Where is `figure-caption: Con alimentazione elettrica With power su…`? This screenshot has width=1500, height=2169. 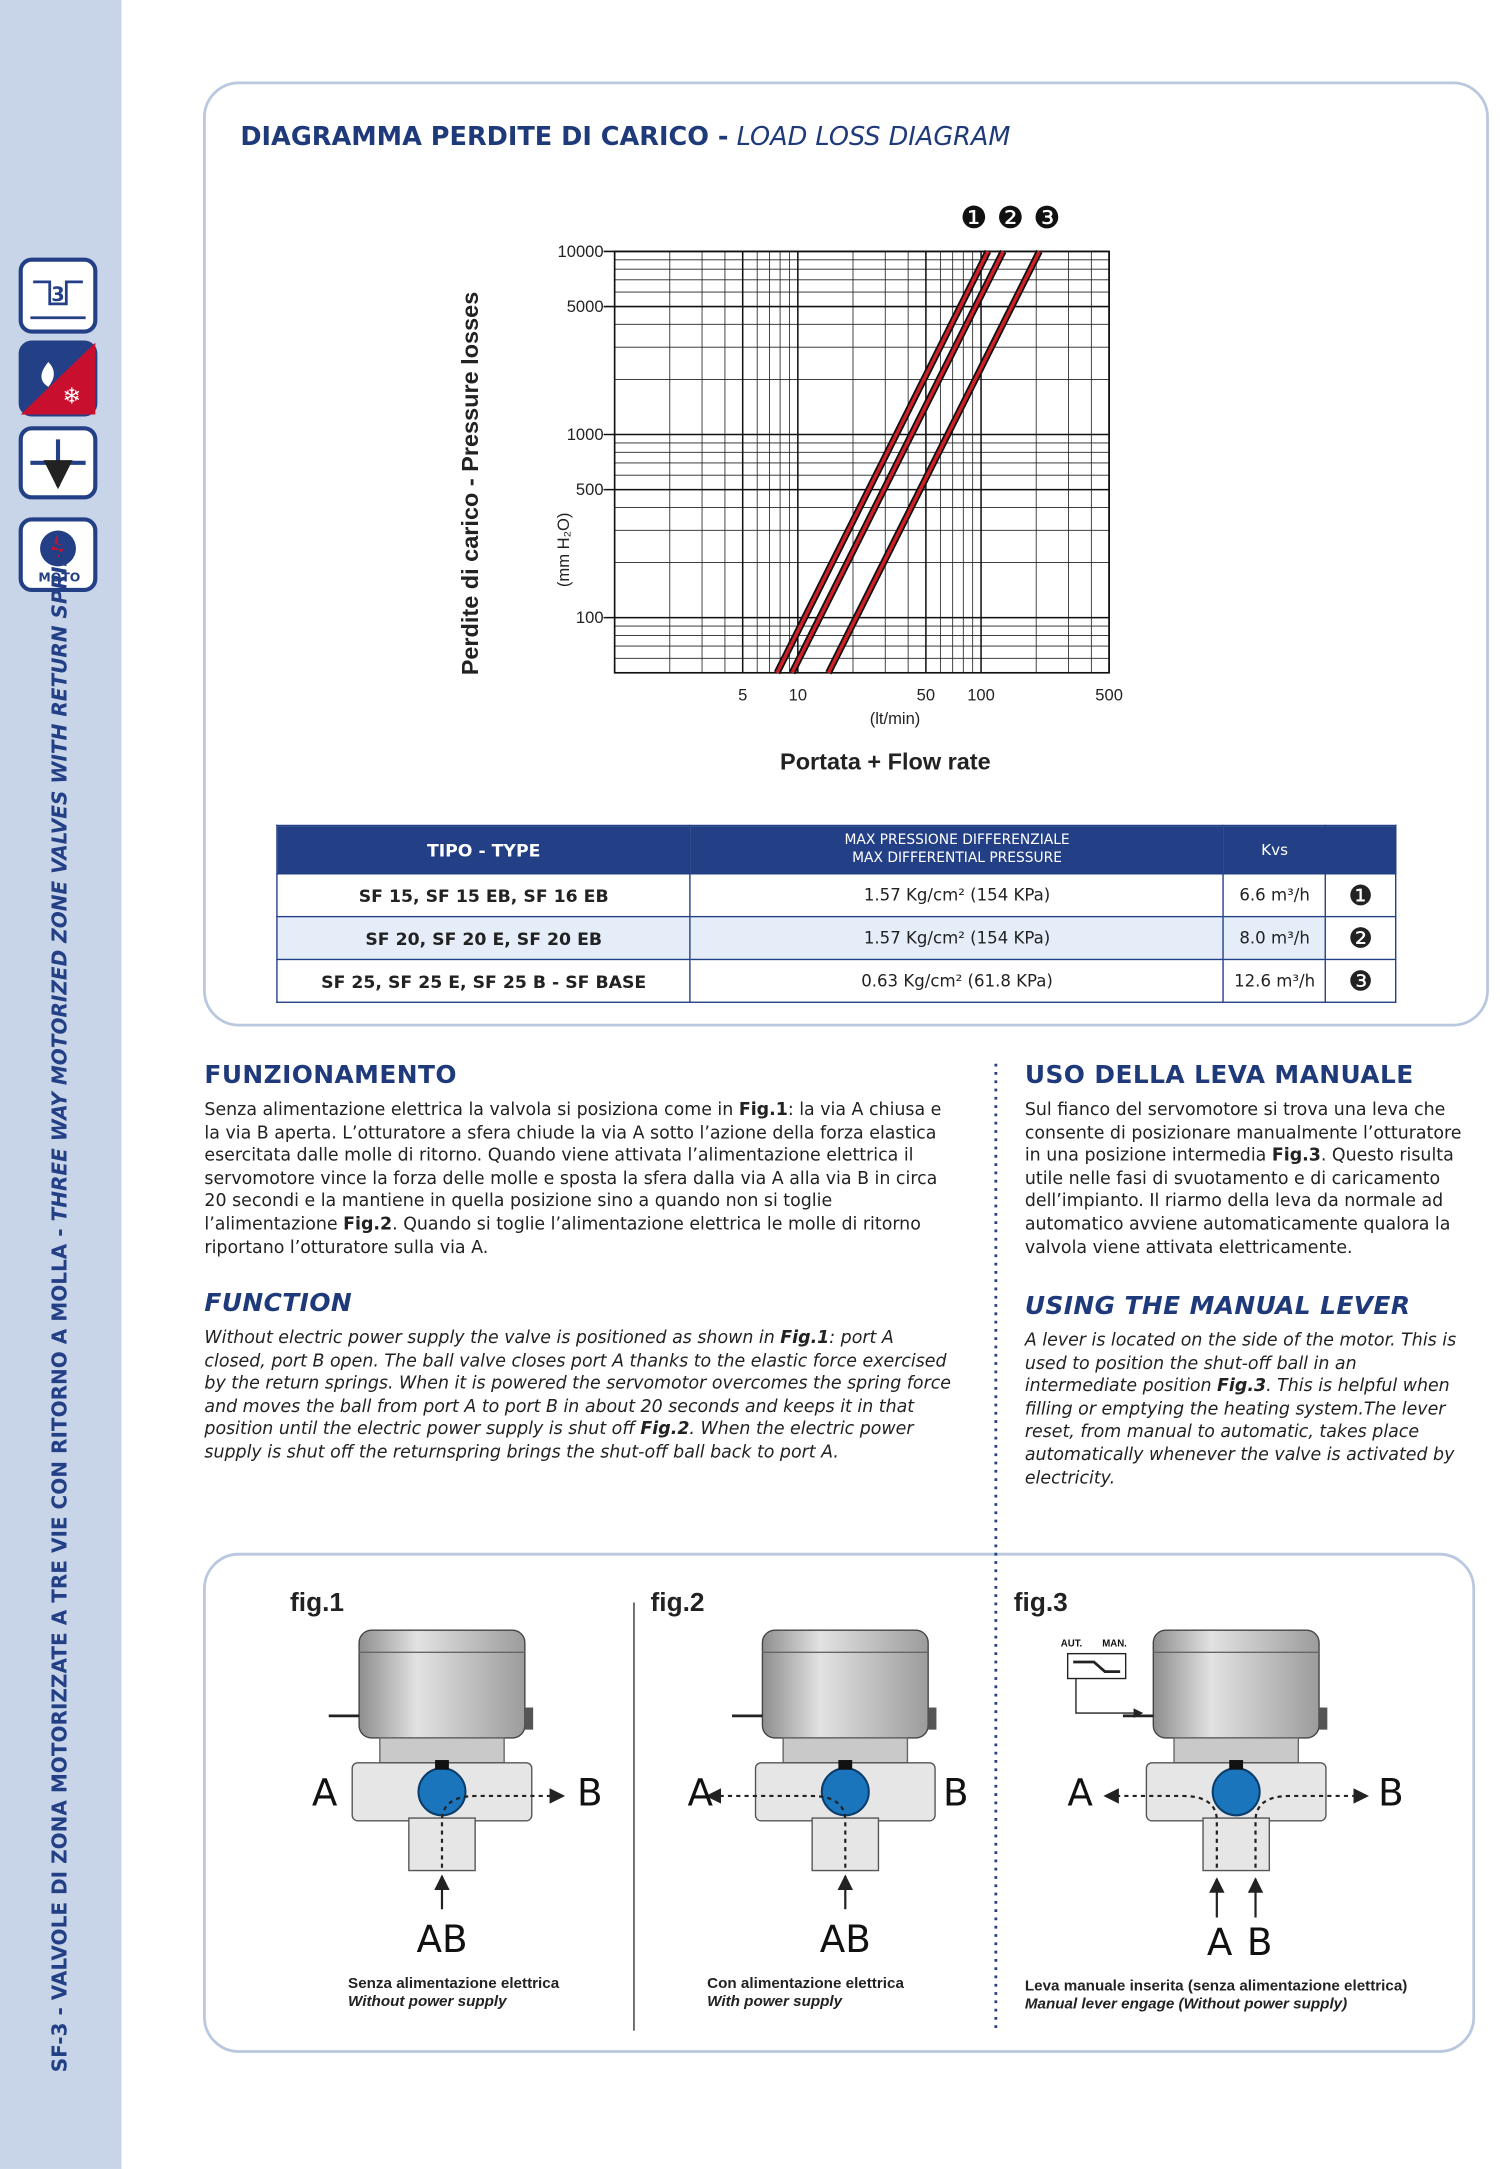
figure-caption: Con alimentazione elettrica With power su… is located at coordinates (805, 1994).